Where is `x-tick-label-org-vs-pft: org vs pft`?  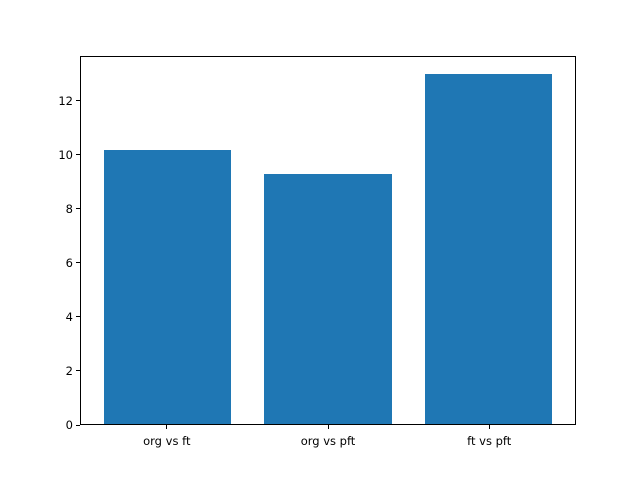 x-tick-label-org-vs-pft: org vs pft is located at coordinates (328, 441).